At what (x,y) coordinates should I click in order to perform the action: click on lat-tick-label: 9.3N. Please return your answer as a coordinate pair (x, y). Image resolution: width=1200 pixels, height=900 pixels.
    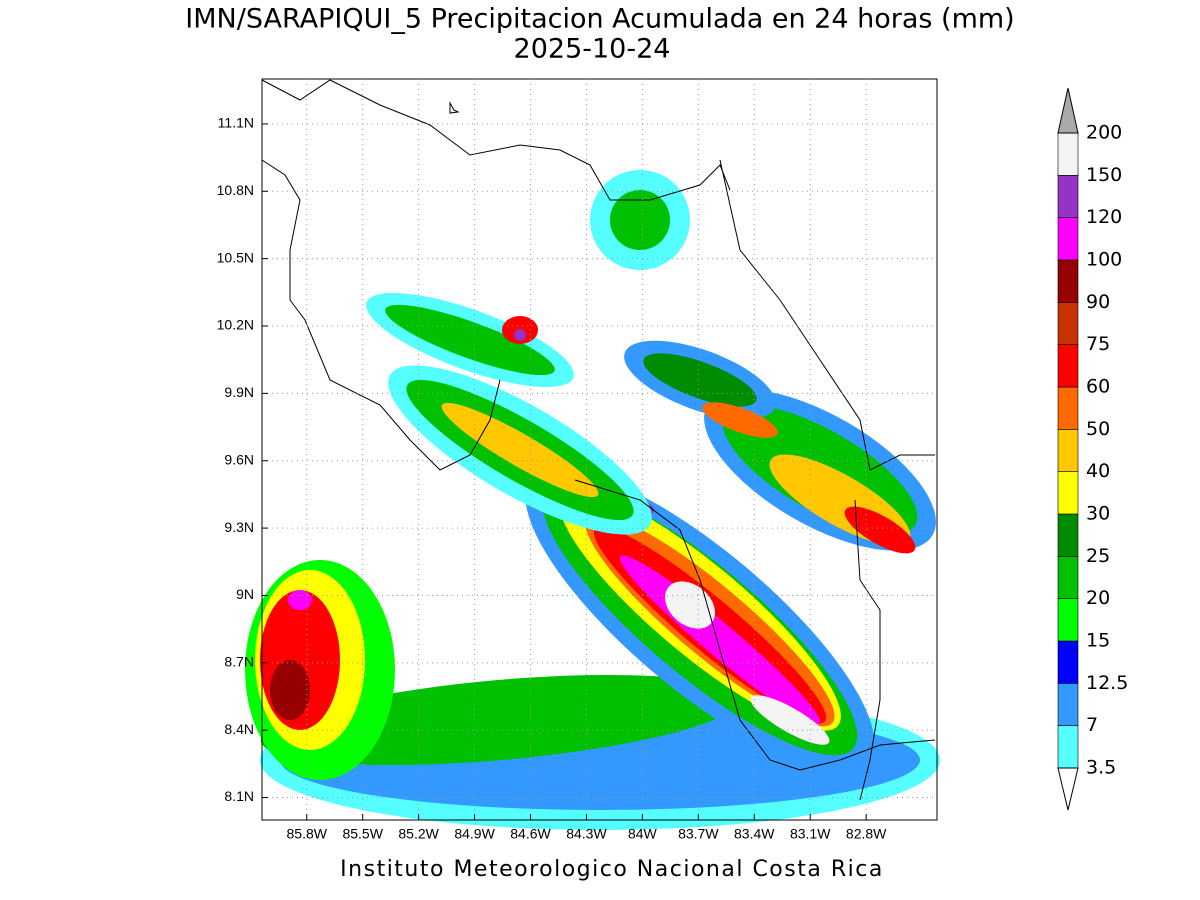
    Looking at the image, I should click on (239, 527).